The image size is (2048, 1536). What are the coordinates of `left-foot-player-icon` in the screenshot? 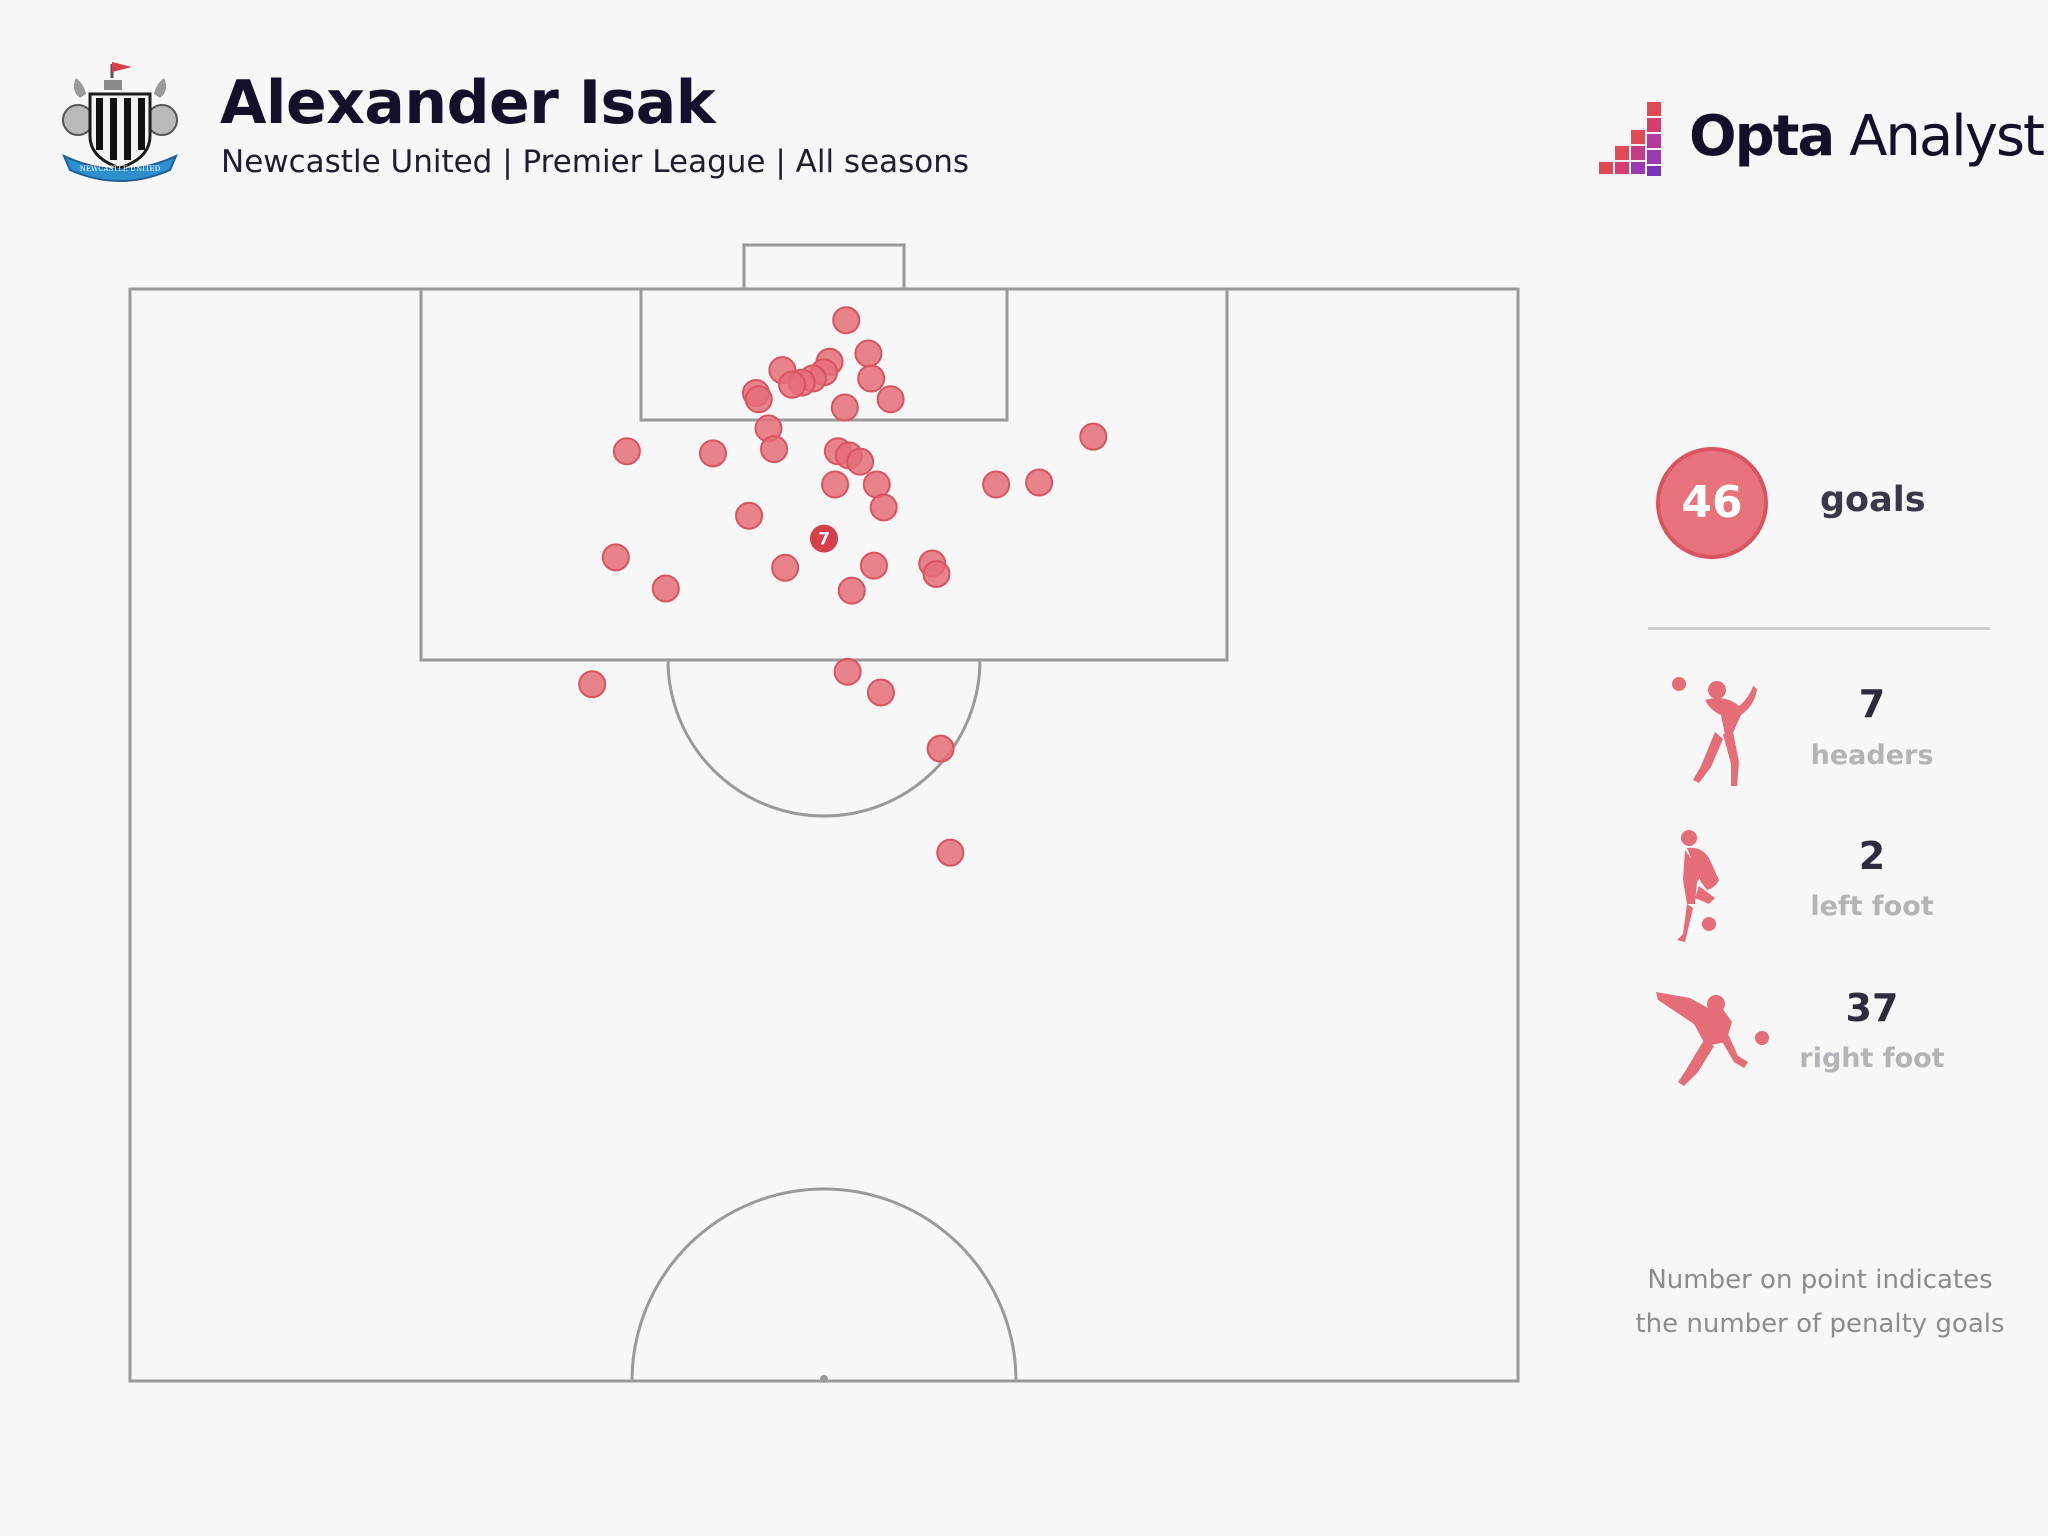 It's located at (1698, 886).